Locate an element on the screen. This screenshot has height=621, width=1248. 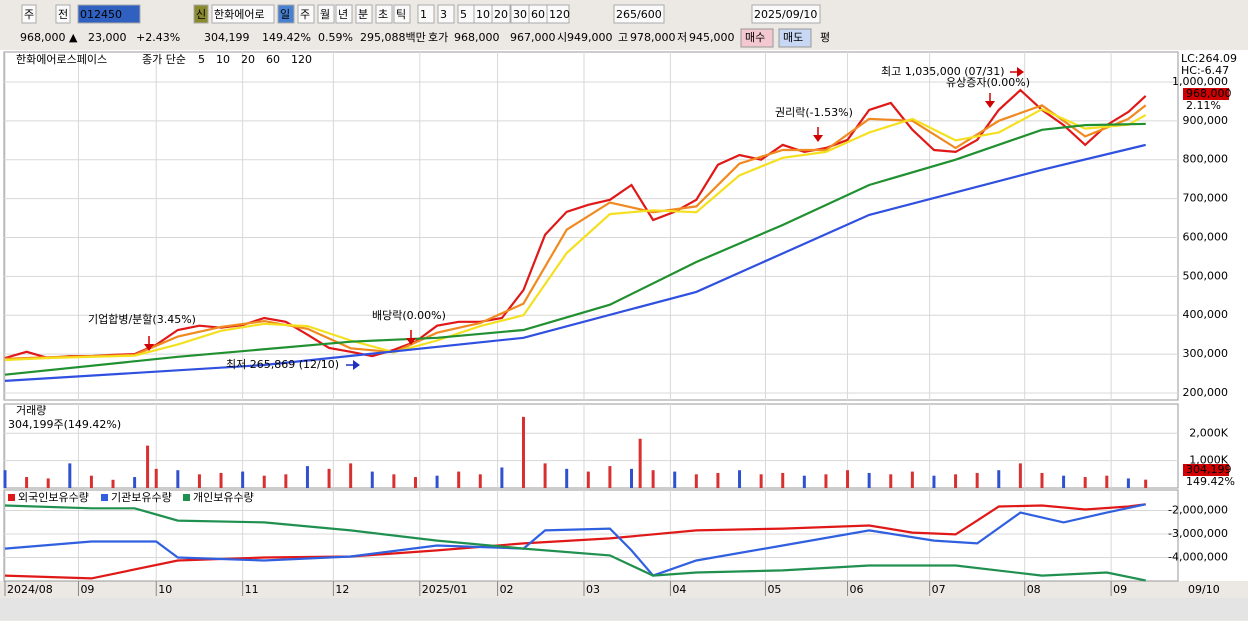
toolbar-label: 초 is located at coordinates (383, 14).